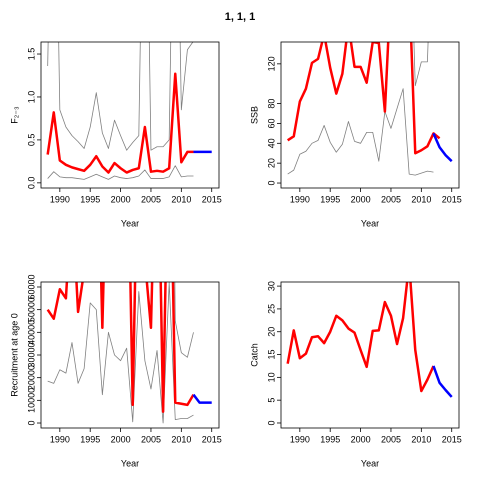 The image size is (480, 480). Describe the element at coordinates (31, 309) in the screenshot. I see `y-tick-label: 50000` at that location.